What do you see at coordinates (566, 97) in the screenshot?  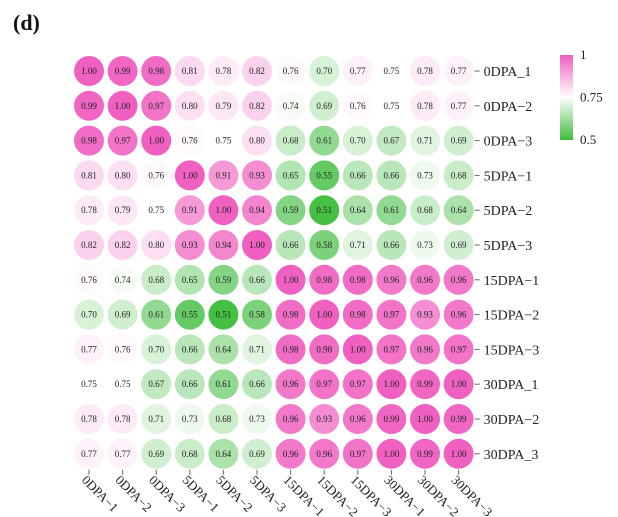 I see `legend-colorbar` at bounding box center [566, 97].